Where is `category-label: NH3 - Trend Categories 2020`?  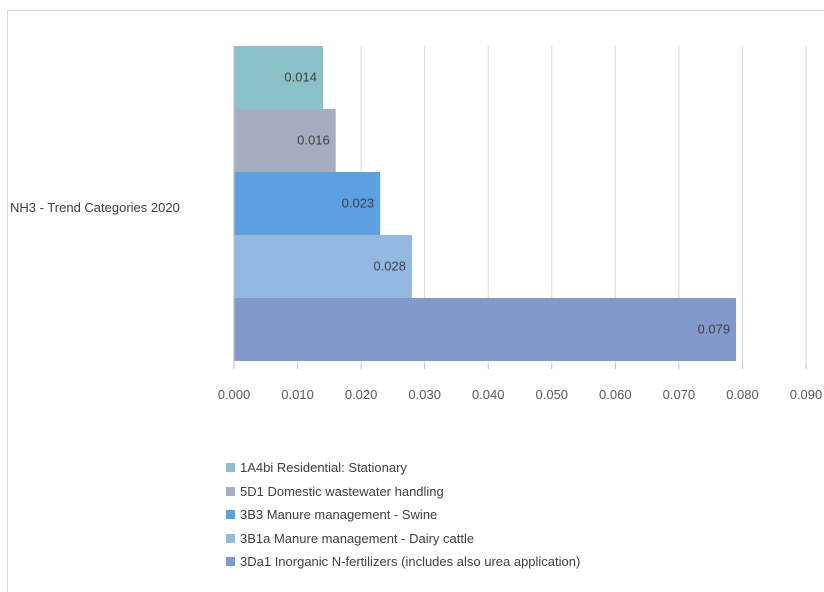 category-label: NH3 - Trend Categories 2020 is located at coordinates (95, 207).